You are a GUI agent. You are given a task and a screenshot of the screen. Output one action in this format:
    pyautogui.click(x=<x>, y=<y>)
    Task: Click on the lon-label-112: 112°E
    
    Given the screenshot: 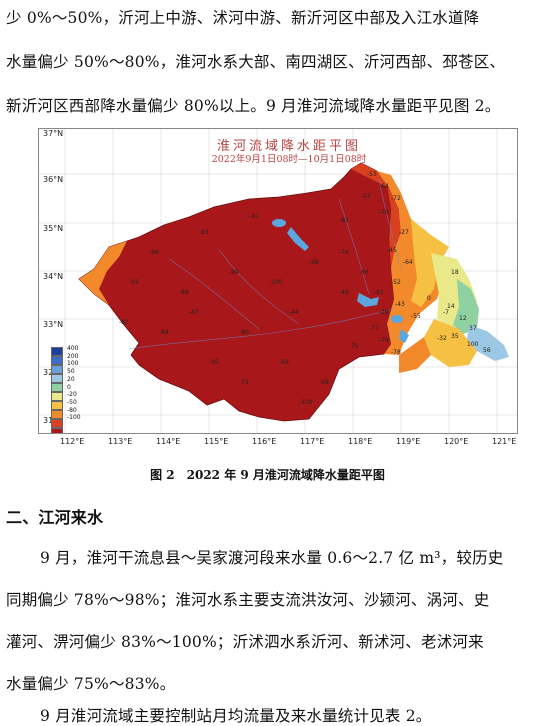 What is the action you would take?
    pyautogui.click(x=72, y=441)
    